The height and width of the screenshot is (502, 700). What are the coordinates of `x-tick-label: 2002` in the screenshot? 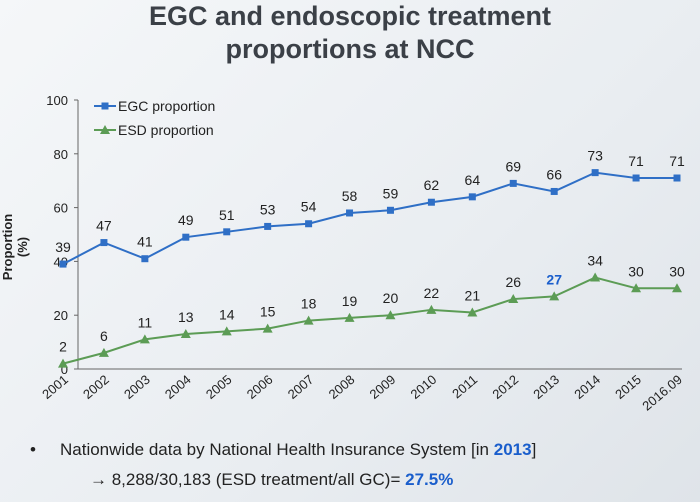 It's located at (96, 387).